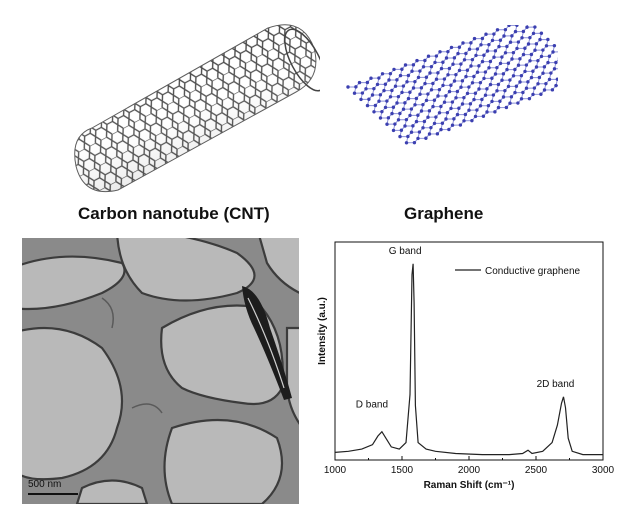  I want to click on nanotube-drawing, so click(200, 108).